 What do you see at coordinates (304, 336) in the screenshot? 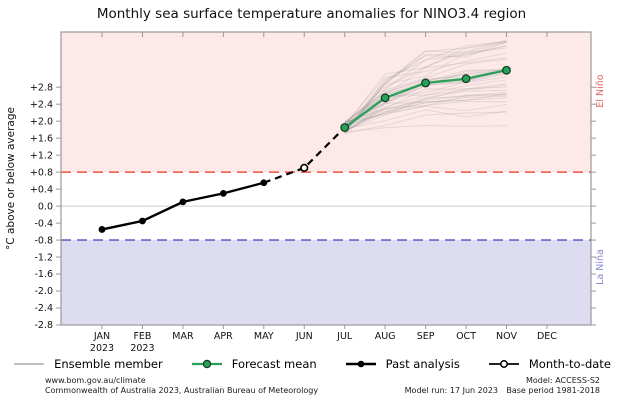
I see `x-tick-label: JUN` at bounding box center [304, 336].